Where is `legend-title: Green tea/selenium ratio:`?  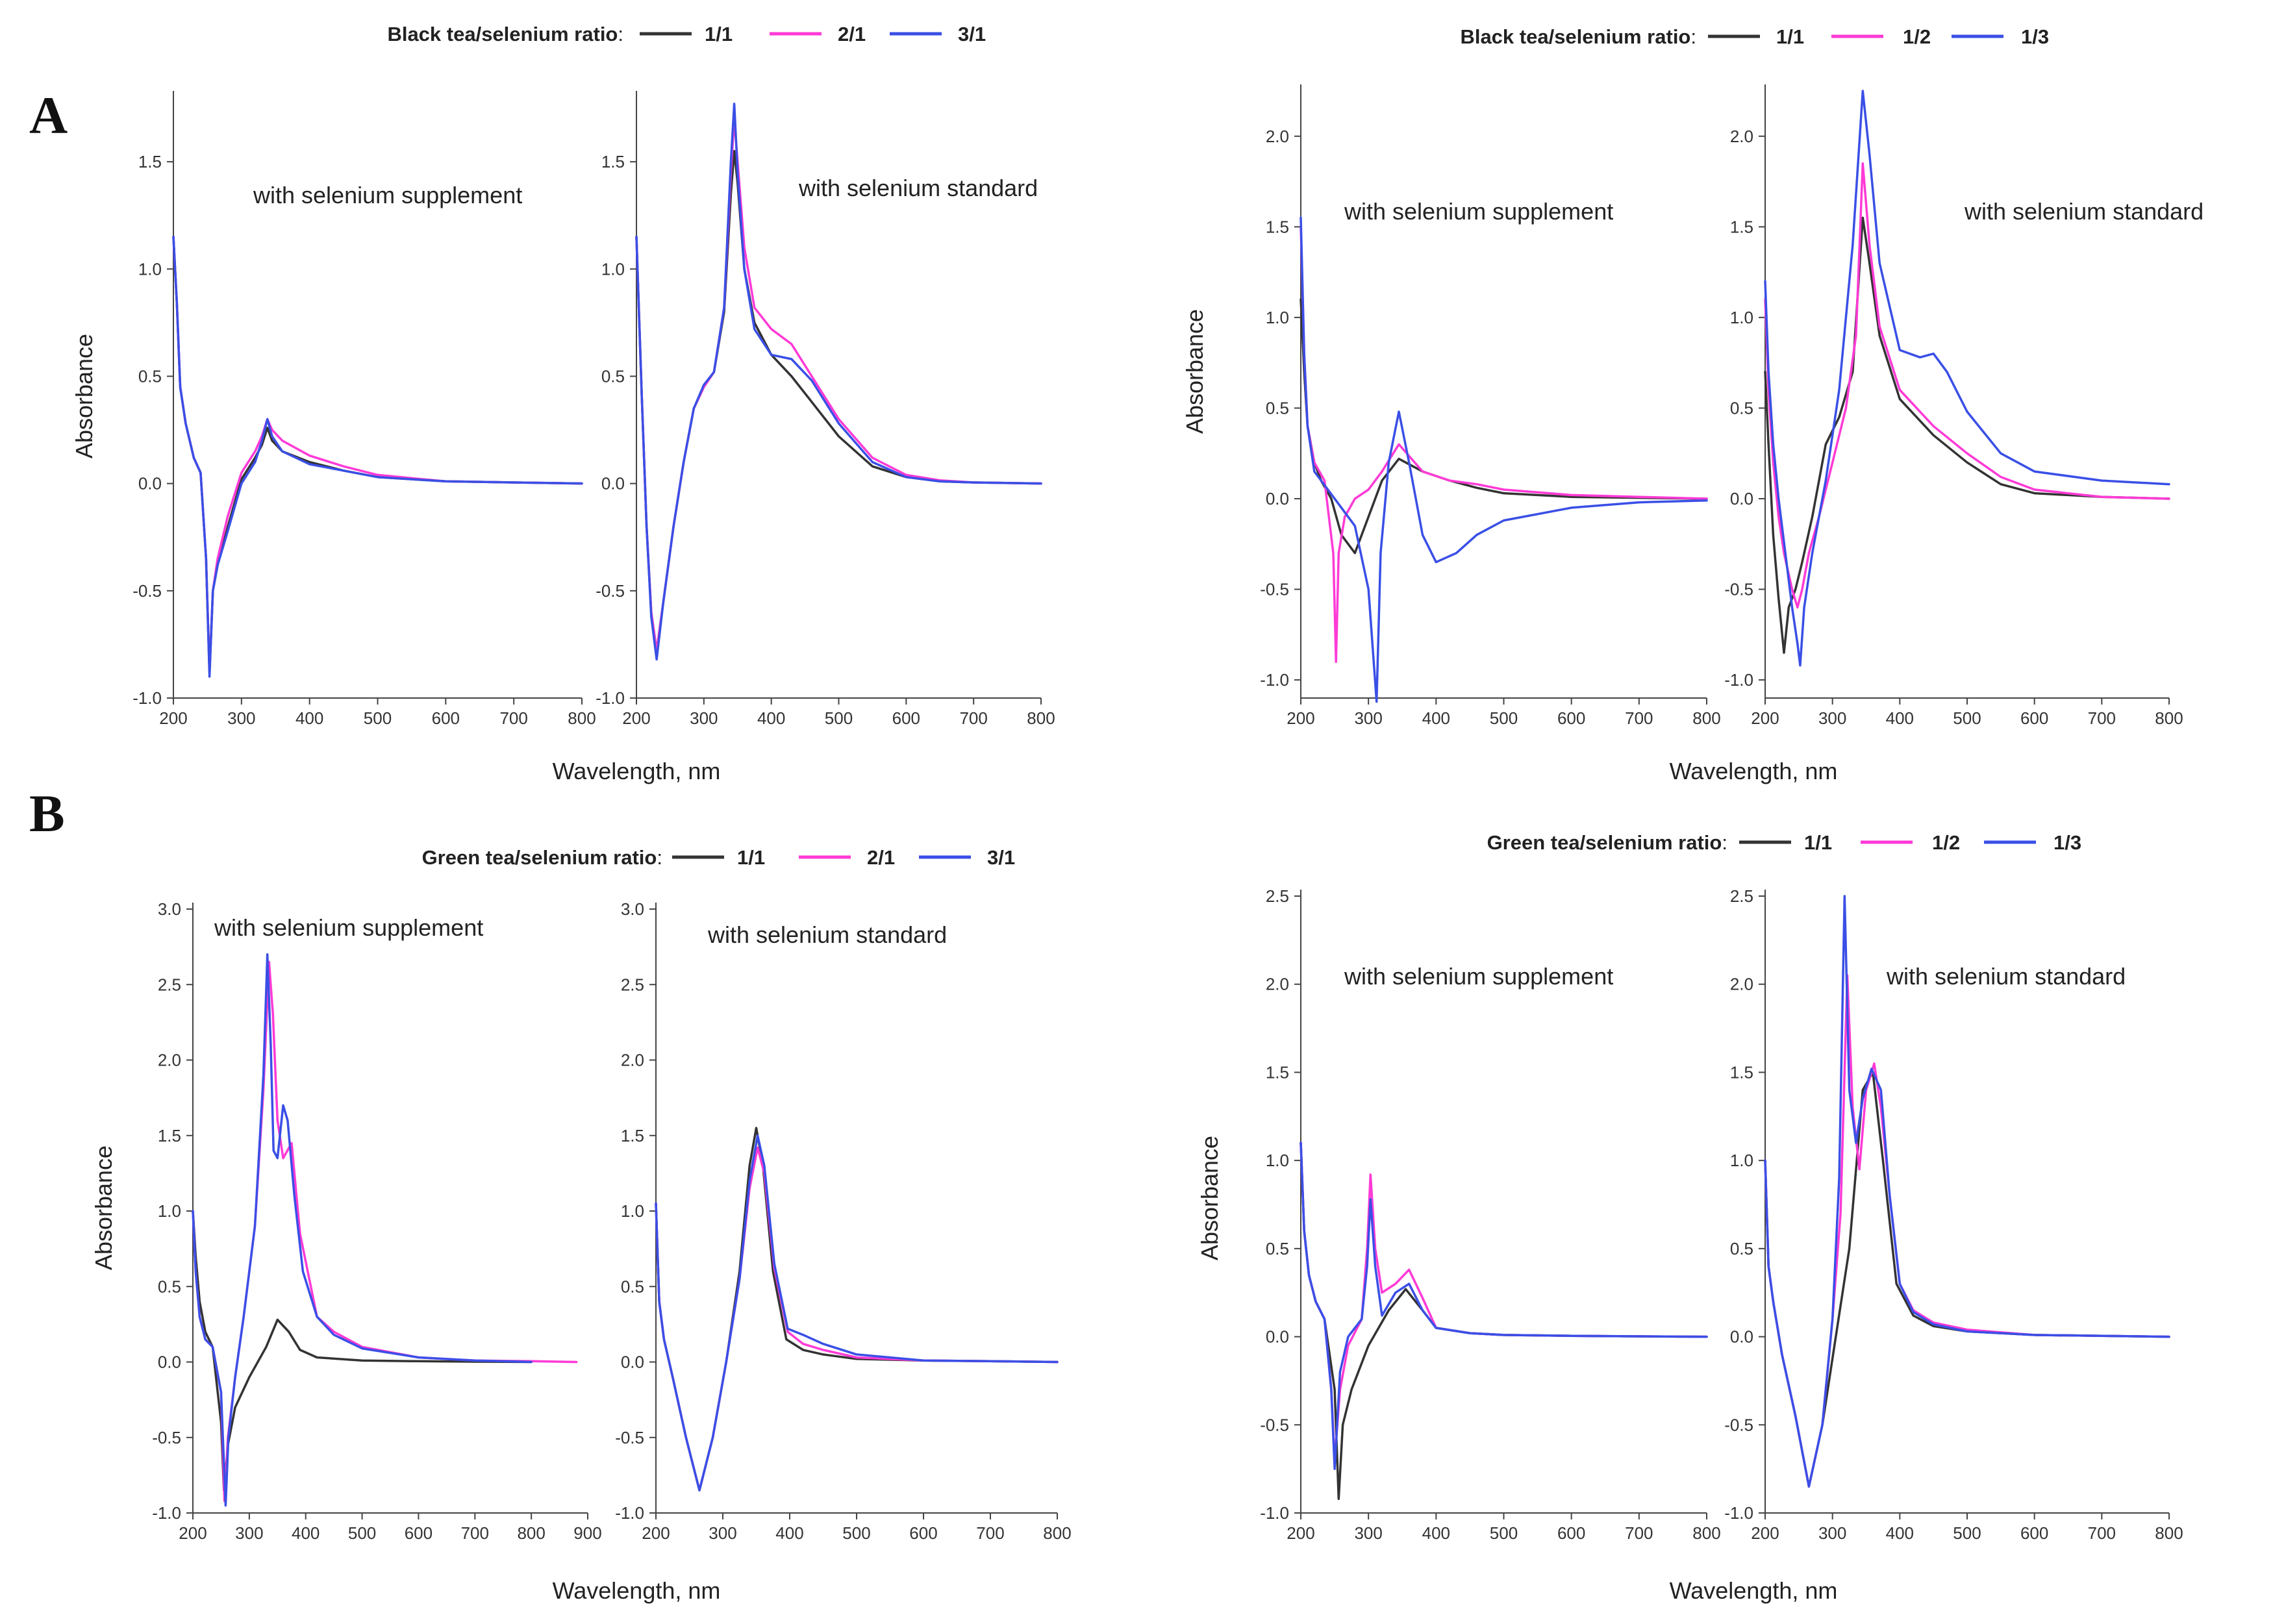 legend-title: Green tea/selenium ratio: is located at coordinates (1607, 842).